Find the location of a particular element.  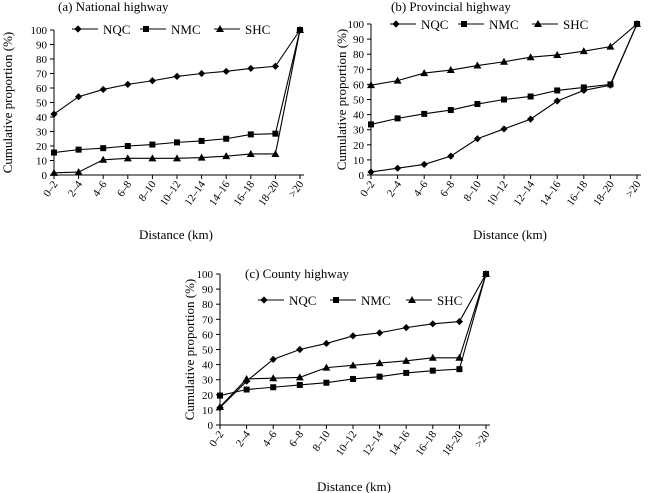

y-tick-label: 0 is located at coordinates (362, 176).